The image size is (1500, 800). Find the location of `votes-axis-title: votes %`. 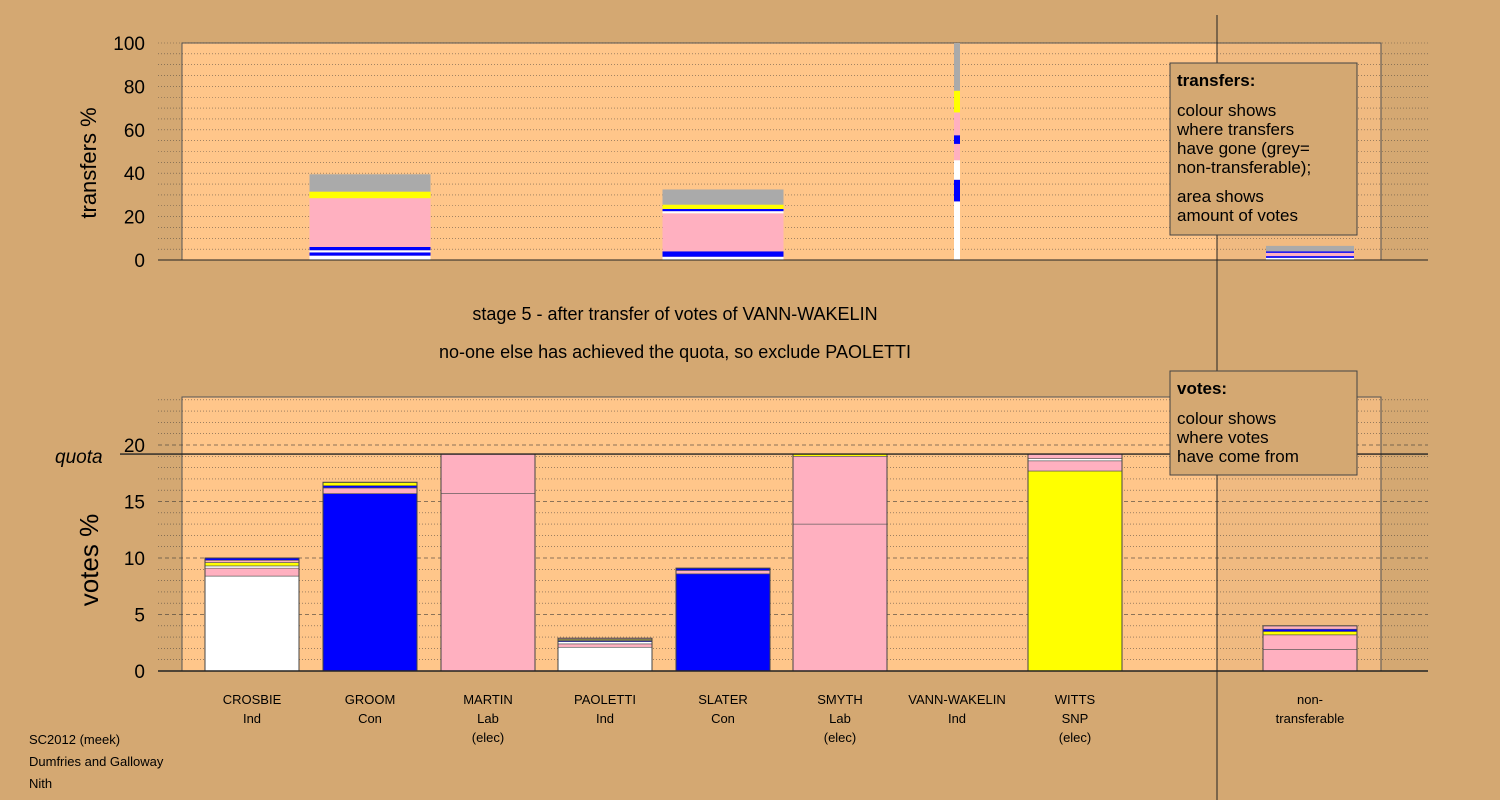

votes-axis-title: votes % is located at coordinates (89, 560).